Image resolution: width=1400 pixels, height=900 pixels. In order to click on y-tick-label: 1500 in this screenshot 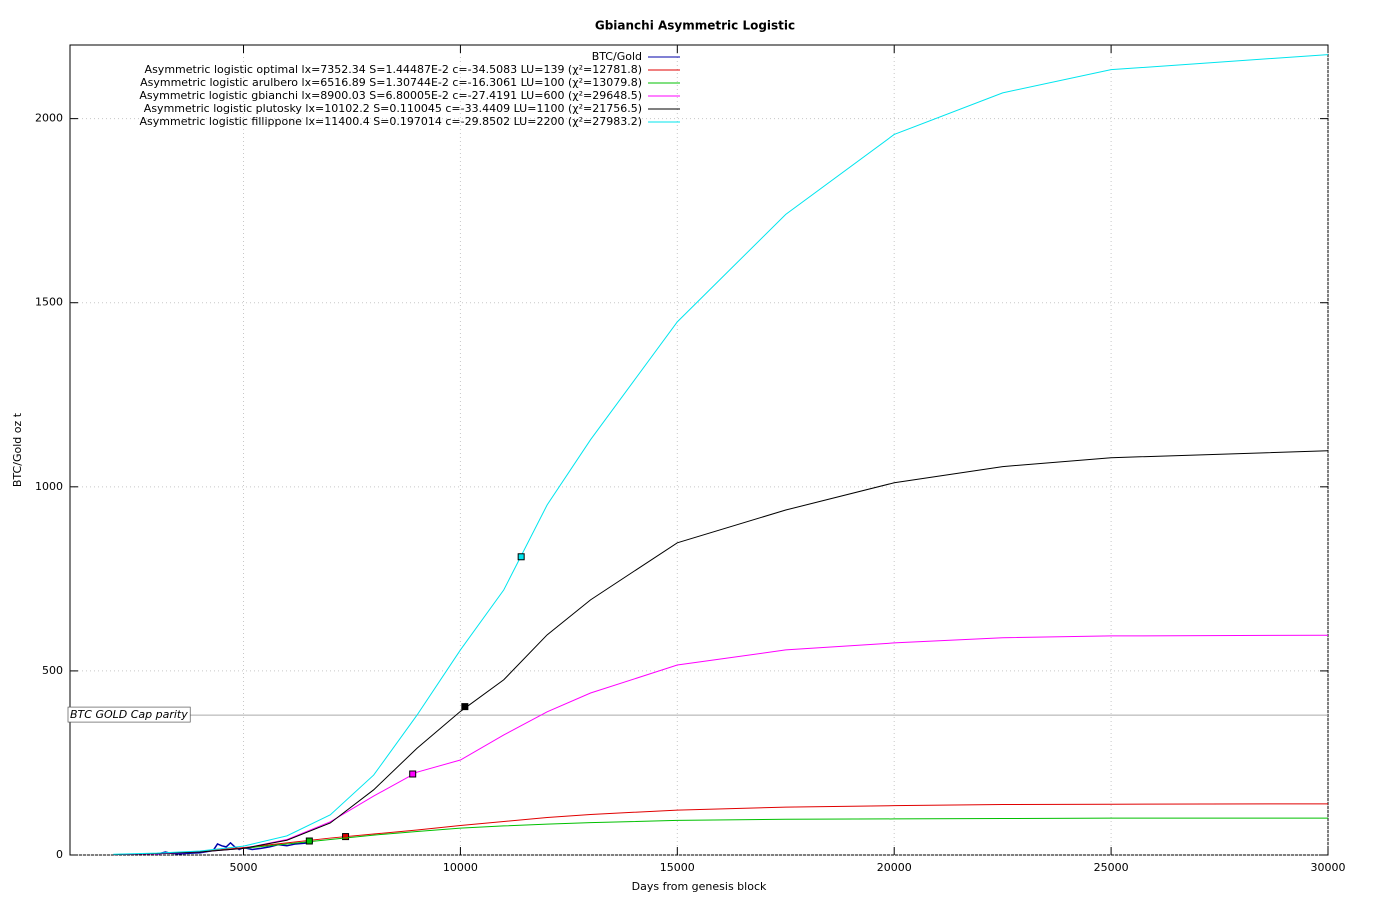, I will do `click(49, 302)`.